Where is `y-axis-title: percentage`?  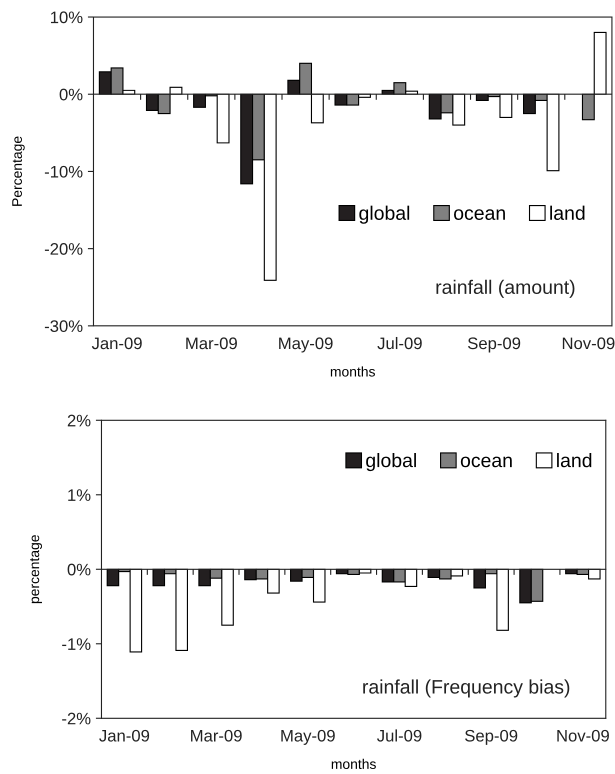
y-axis-title: percentage is located at coordinates (36, 569).